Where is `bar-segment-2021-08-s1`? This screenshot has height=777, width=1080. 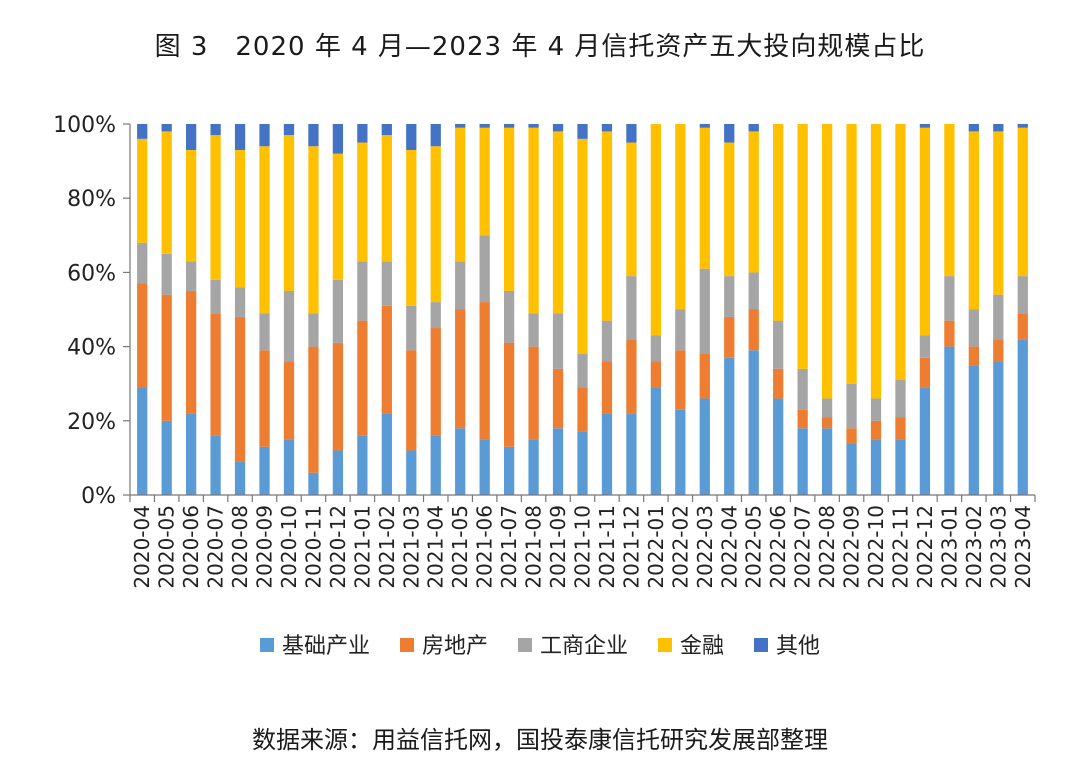
bar-segment-2021-08-s1 is located at coordinates (533, 393).